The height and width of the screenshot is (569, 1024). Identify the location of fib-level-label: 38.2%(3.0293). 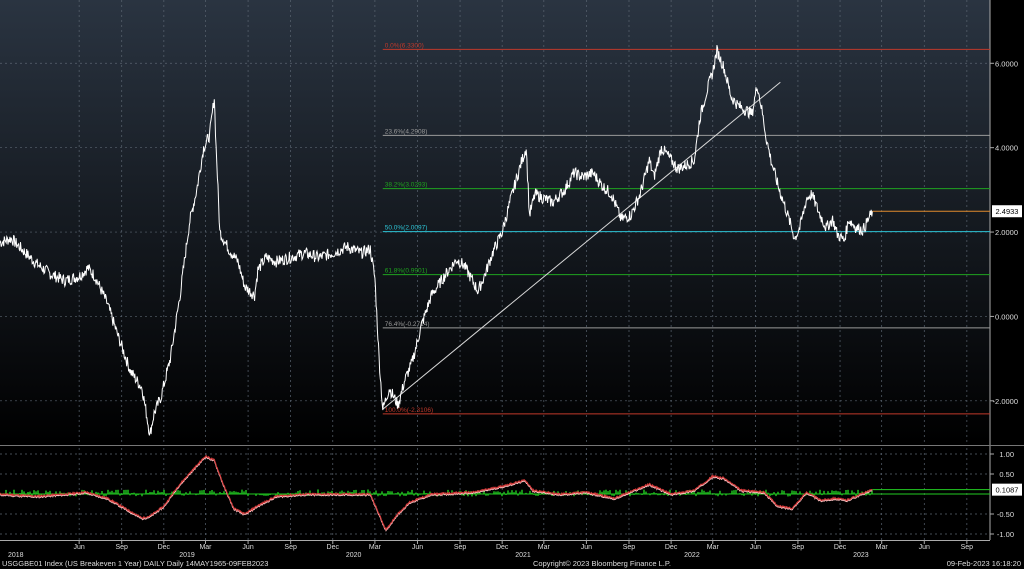
(406, 185).